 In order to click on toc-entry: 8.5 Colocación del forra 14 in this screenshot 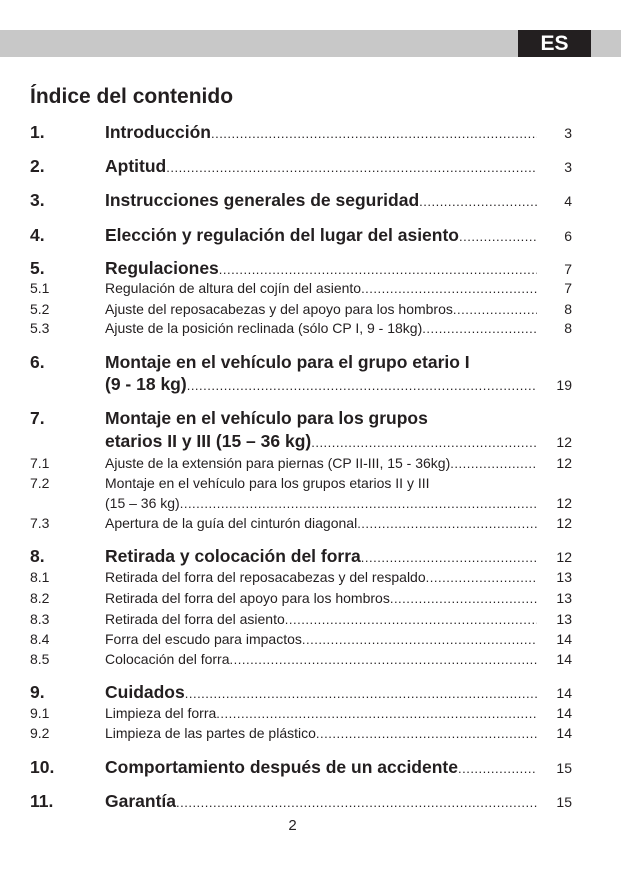, I will do `click(301, 659)`.